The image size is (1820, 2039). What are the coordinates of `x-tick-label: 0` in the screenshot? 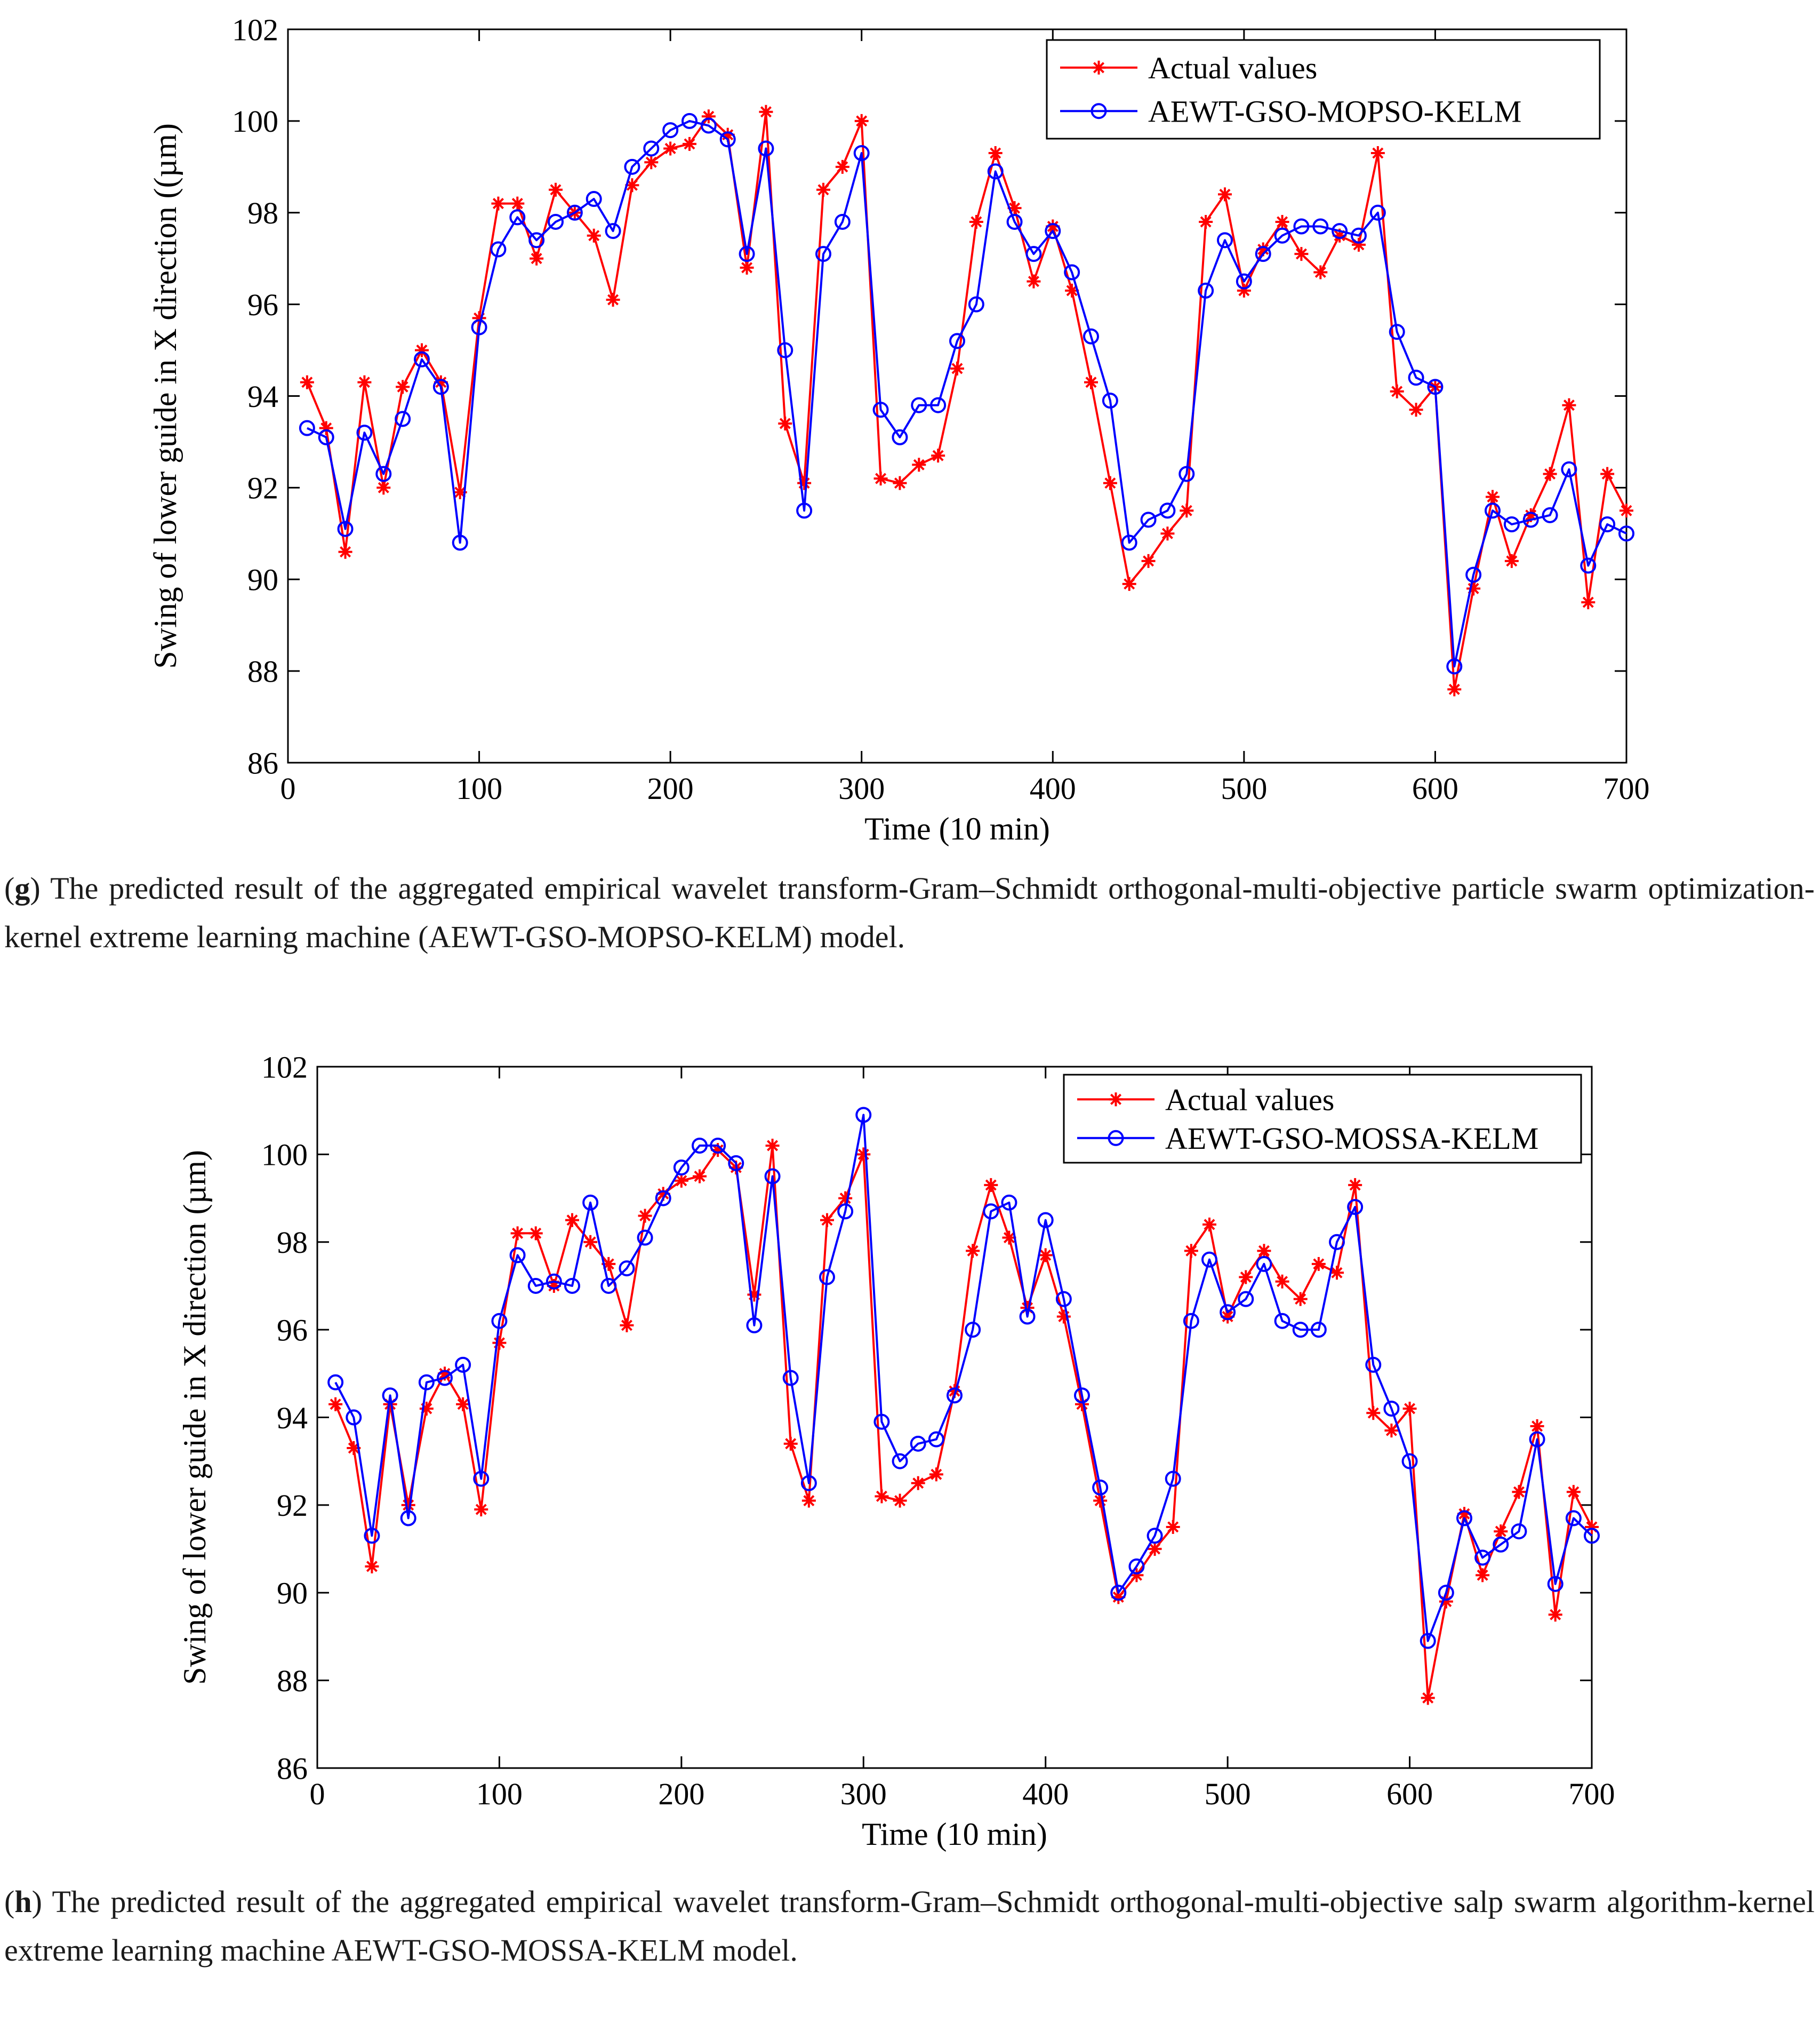 It's located at (317, 1794).